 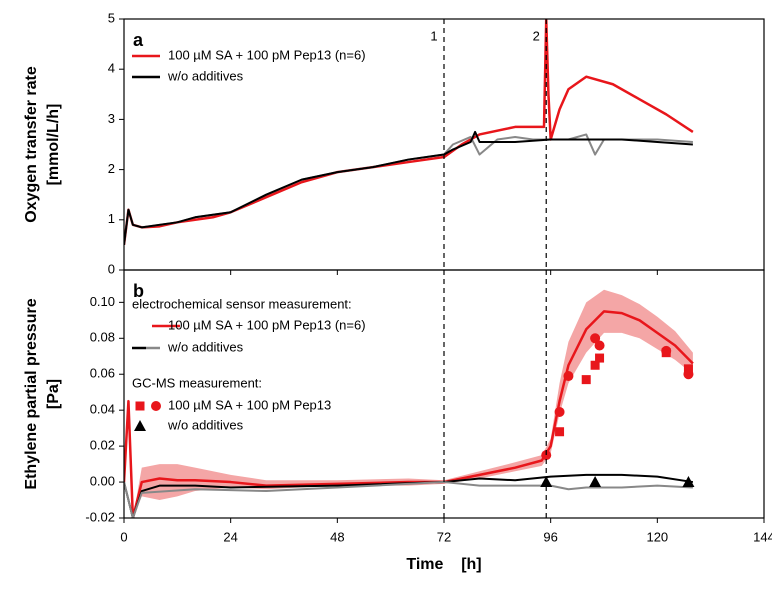 What do you see at coordinates (123, 536) in the screenshot?
I see `x-tick-label: 0` at bounding box center [123, 536].